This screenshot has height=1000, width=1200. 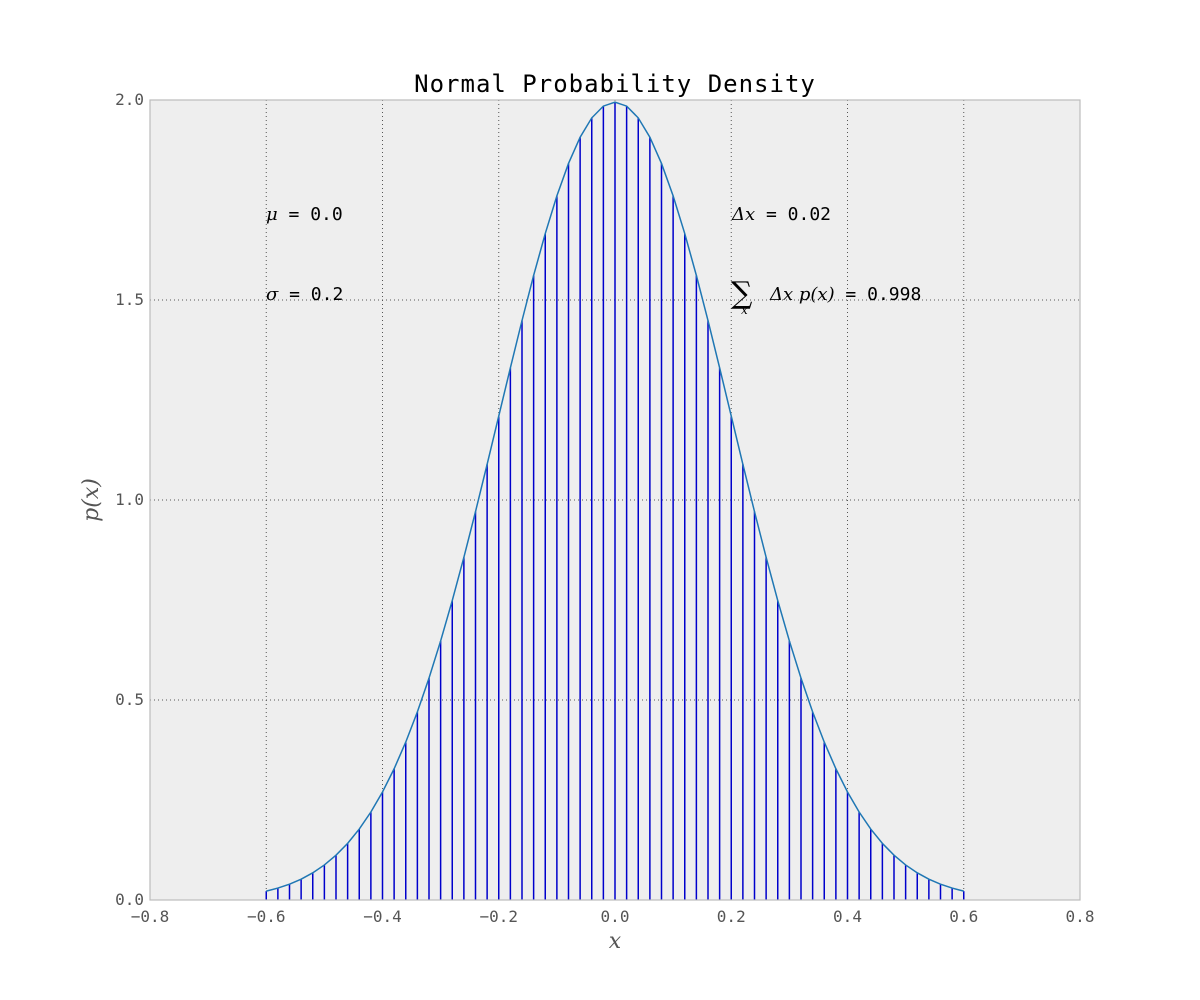 I want to click on svg-text: μ = 0.0, so click(x=304, y=214).